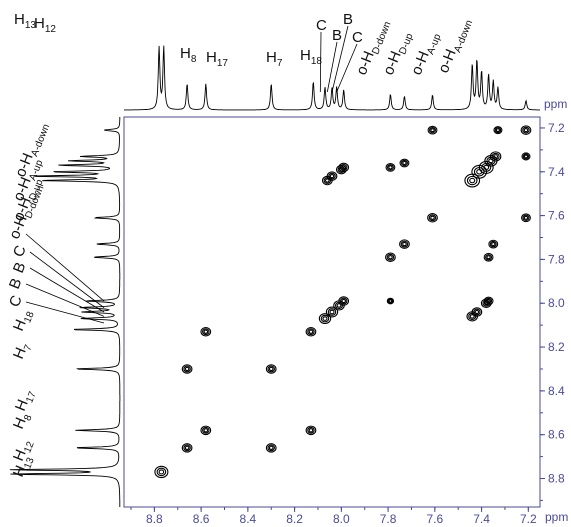 This screenshot has width=571, height=527. I want to click on y-tick-label: 7.6, so click(556, 216).